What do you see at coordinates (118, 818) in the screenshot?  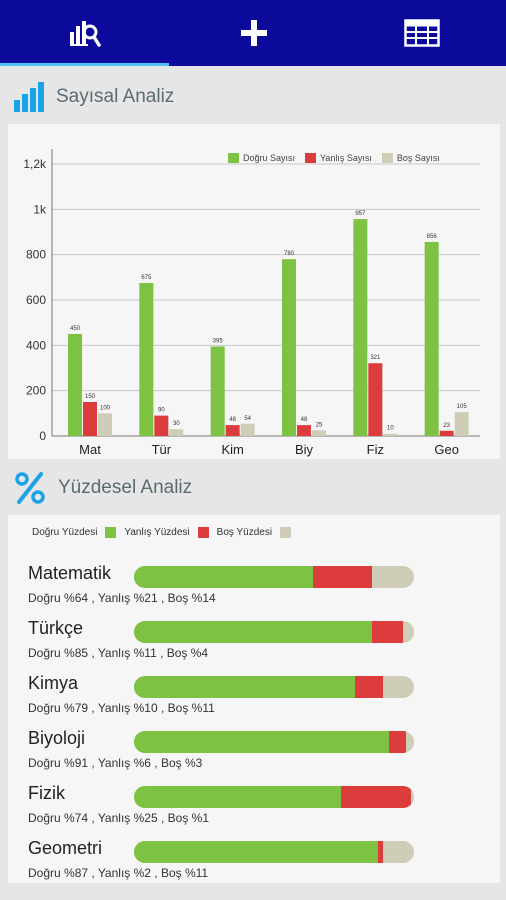 I see `subject-detail: Doğru %74 , Yanlış %25 , Boş %1` at bounding box center [118, 818].